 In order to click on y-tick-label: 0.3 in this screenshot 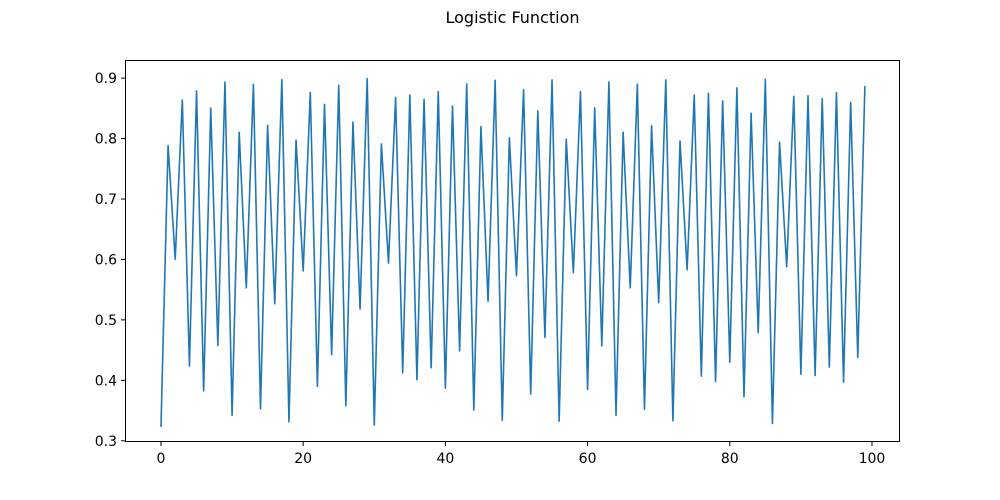, I will do `click(106, 442)`.